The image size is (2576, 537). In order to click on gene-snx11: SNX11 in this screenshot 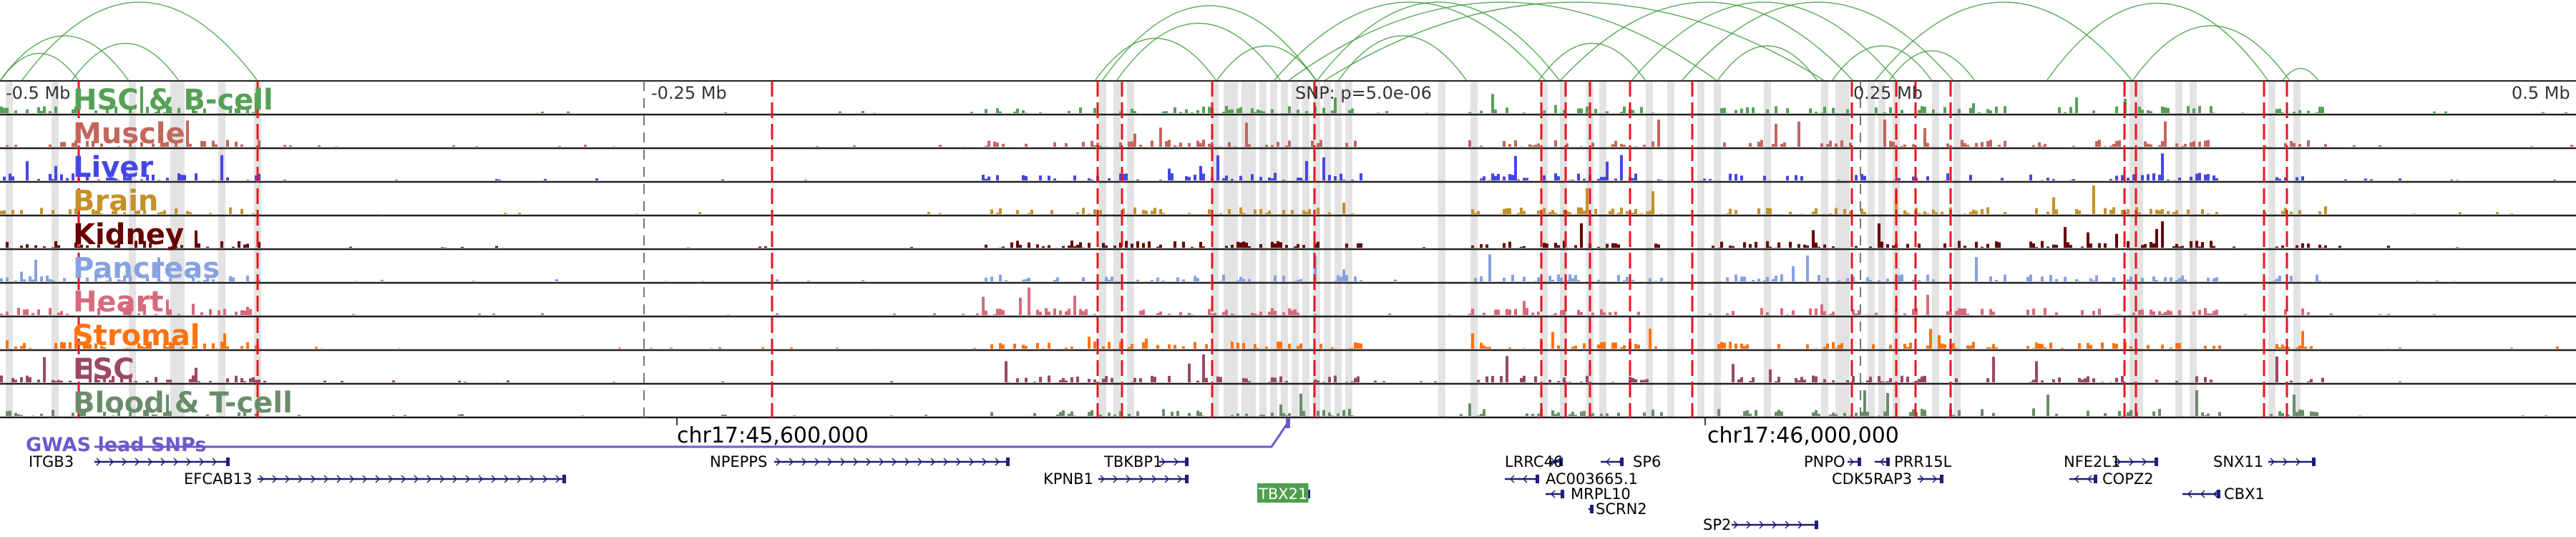, I will do `click(2264, 461)`.